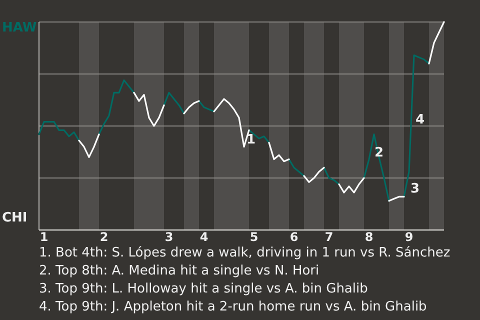  What do you see at coordinates (415, 189) in the screenshot?
I see `annotation: 3` at bounding box center [415, 189].